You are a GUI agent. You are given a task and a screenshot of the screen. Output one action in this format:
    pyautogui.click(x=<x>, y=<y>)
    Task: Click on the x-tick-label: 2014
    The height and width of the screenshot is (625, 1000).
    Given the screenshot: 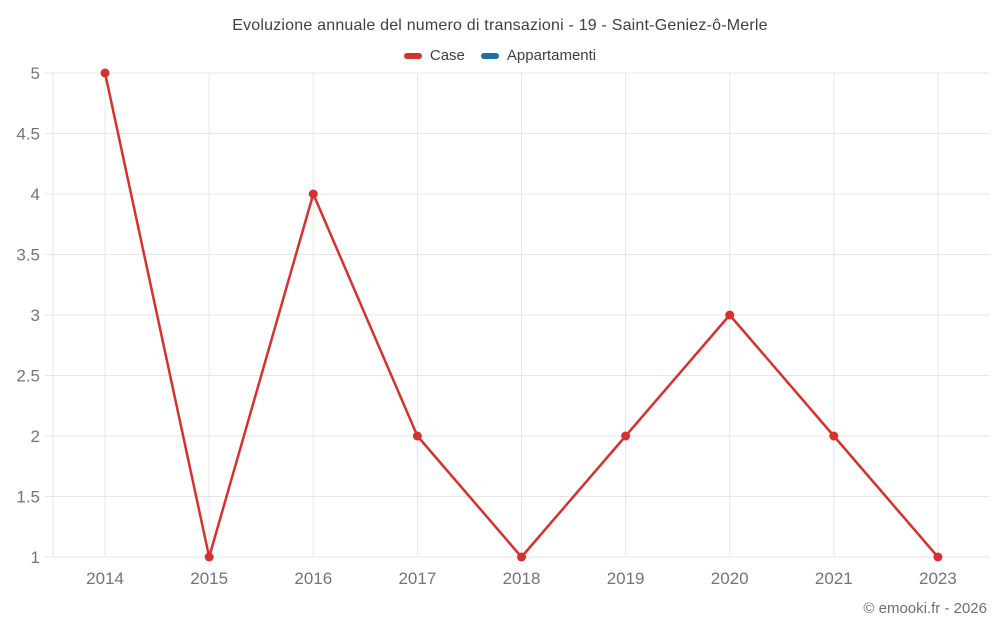 What is the action you would take?
    pyautogui.click(x=105, y=578)
    